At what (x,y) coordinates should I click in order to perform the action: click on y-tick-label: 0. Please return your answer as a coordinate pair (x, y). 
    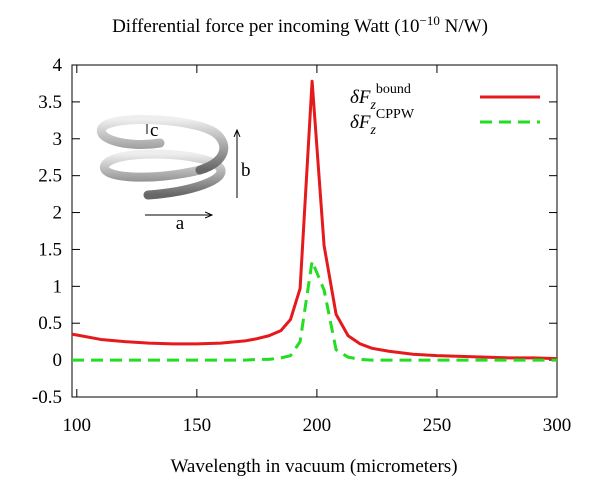
    Looking at the image, I should click on (58, 360).